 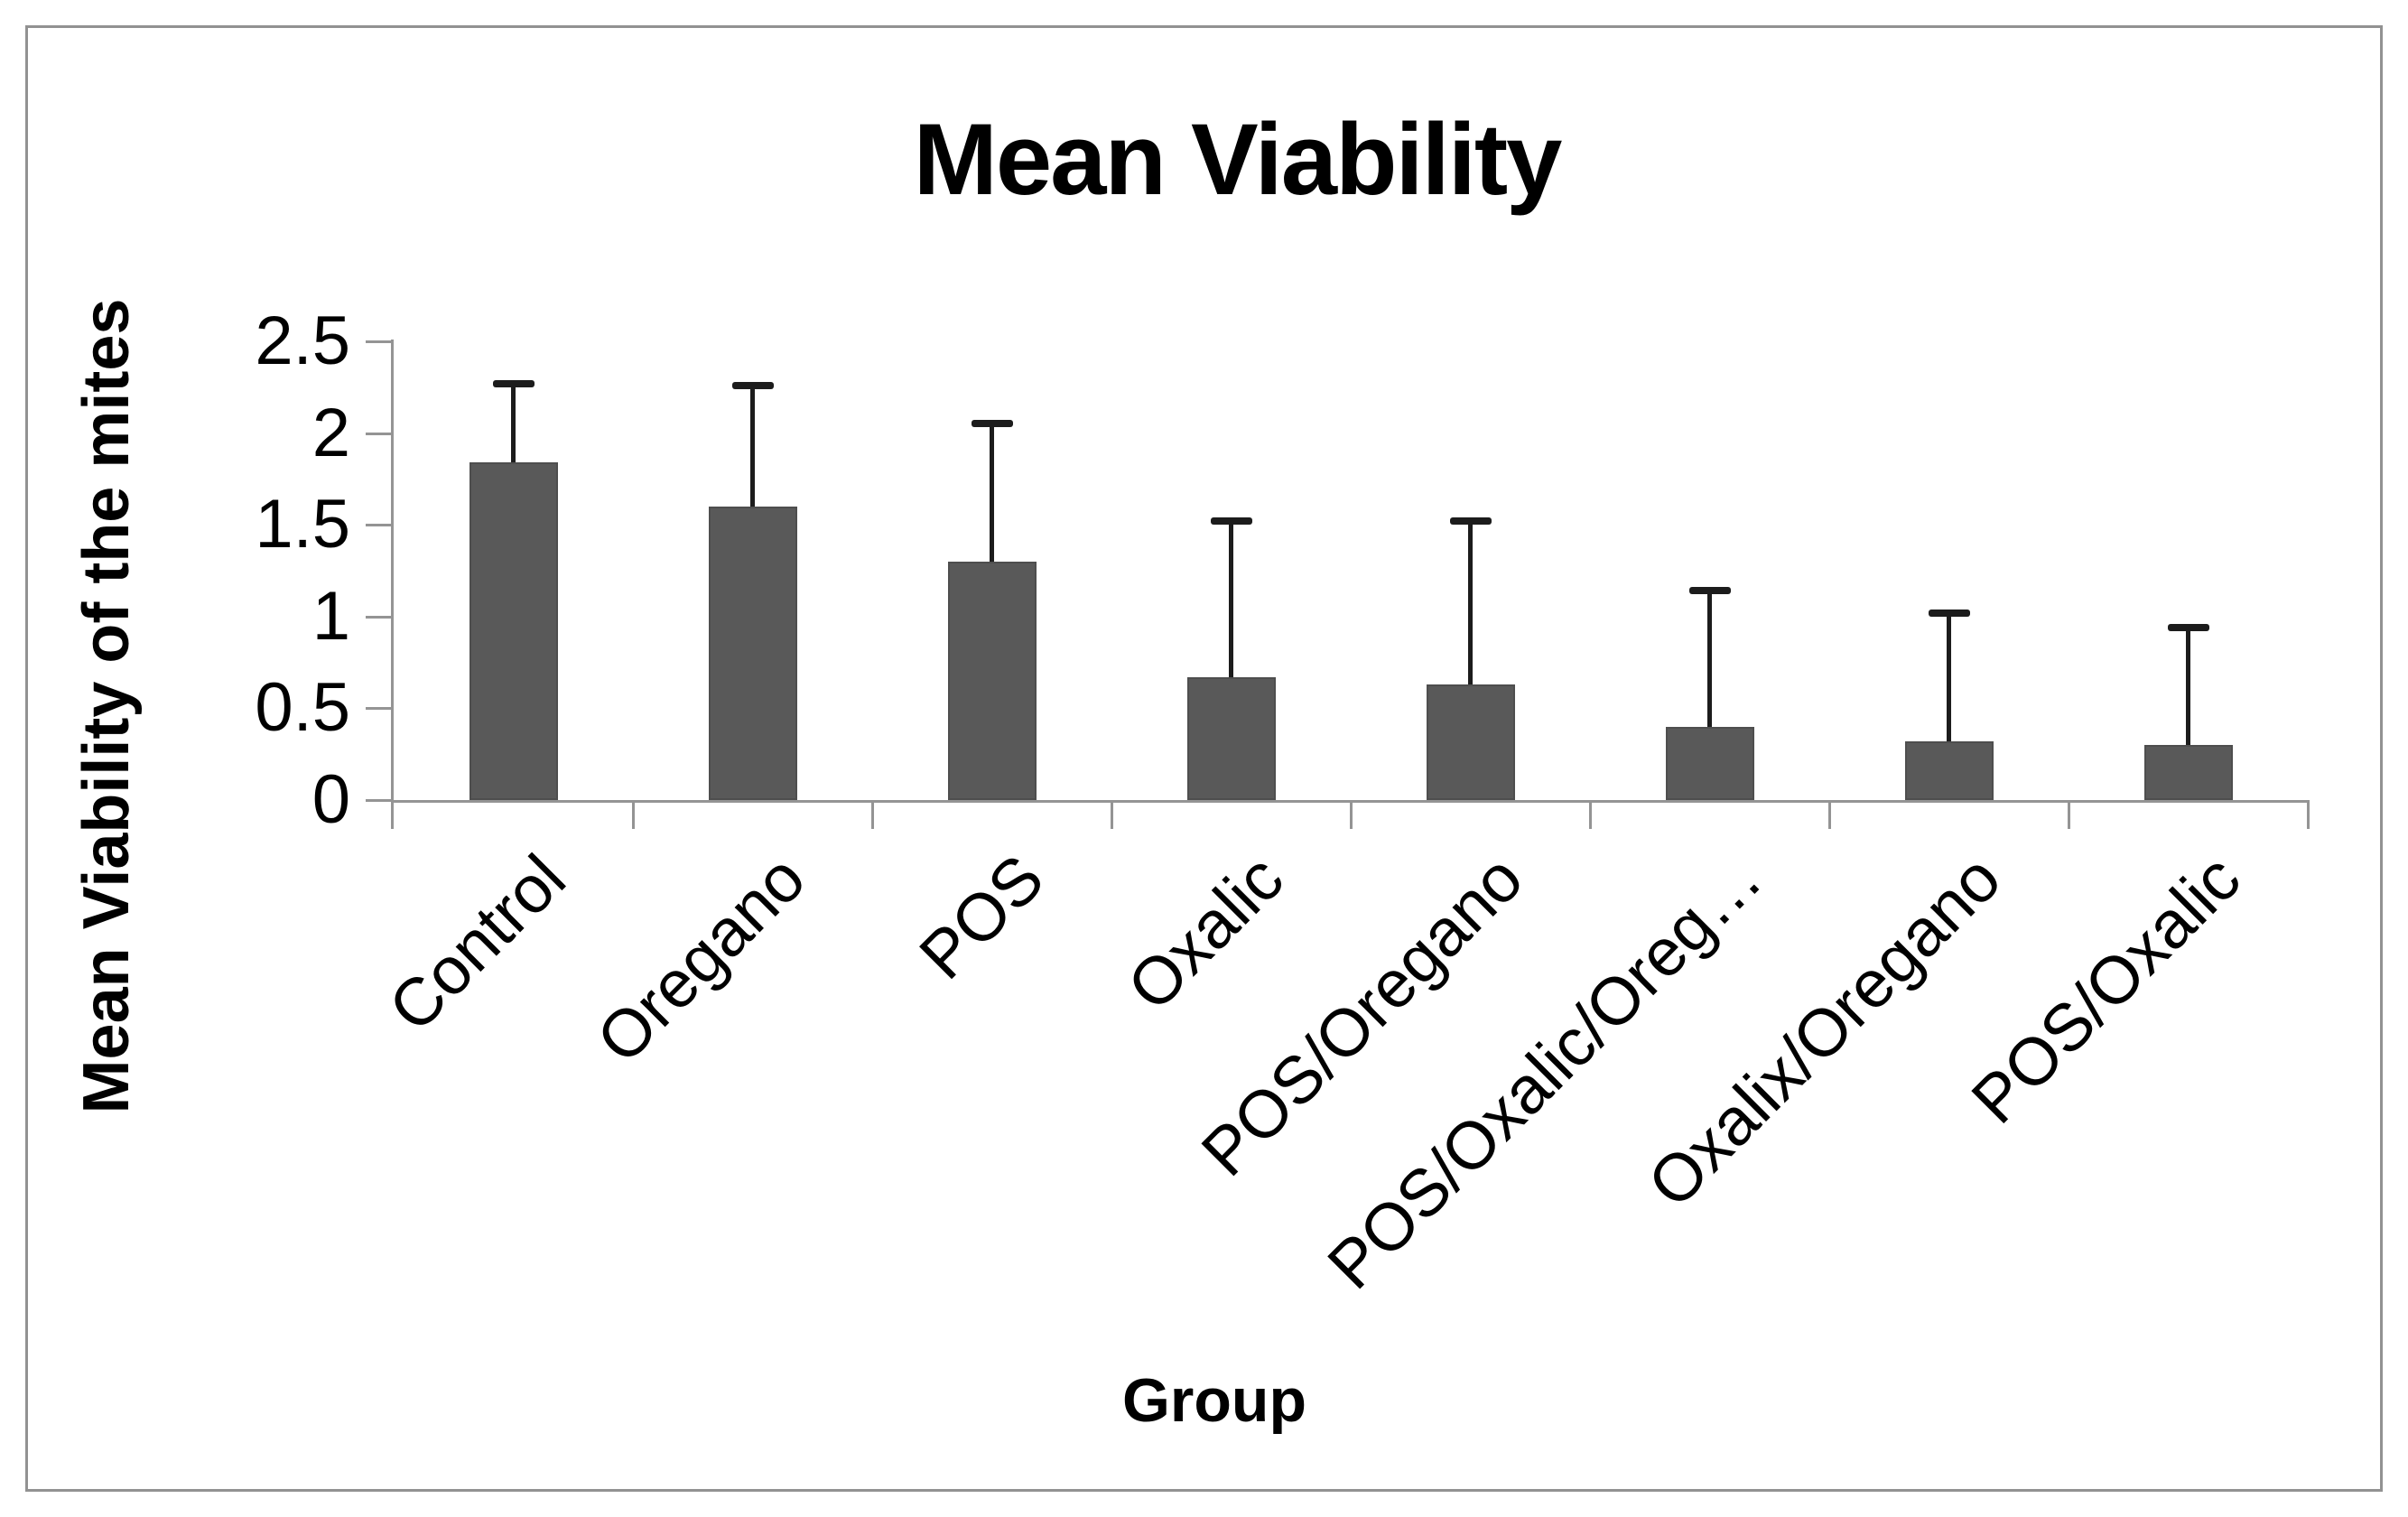 What do you see at coordinates (330, 616) in the screenshot?
I see `y-tick-label: 1` at bounding box center [330, 616].